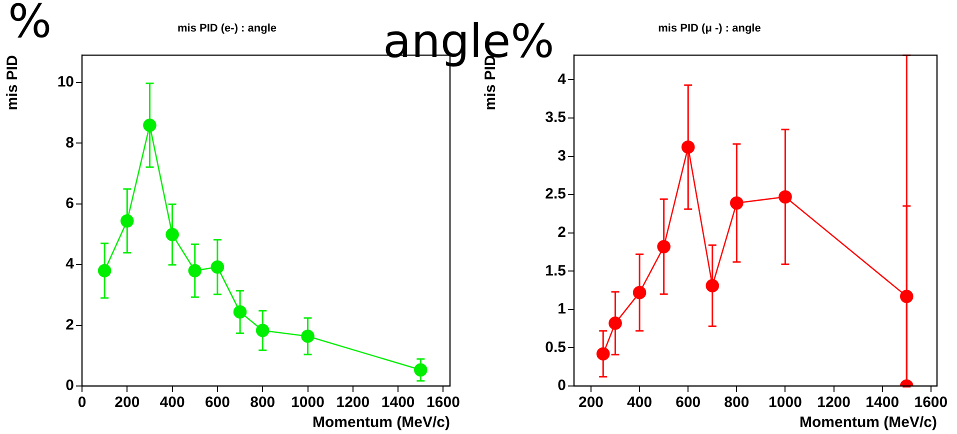 This screenshot has width=957, height=434. What do you see at coordinates (227, 28) in the screenshot?
I see `chart-title: mis PID (e-) : angle` at bounding box center [227, 28].